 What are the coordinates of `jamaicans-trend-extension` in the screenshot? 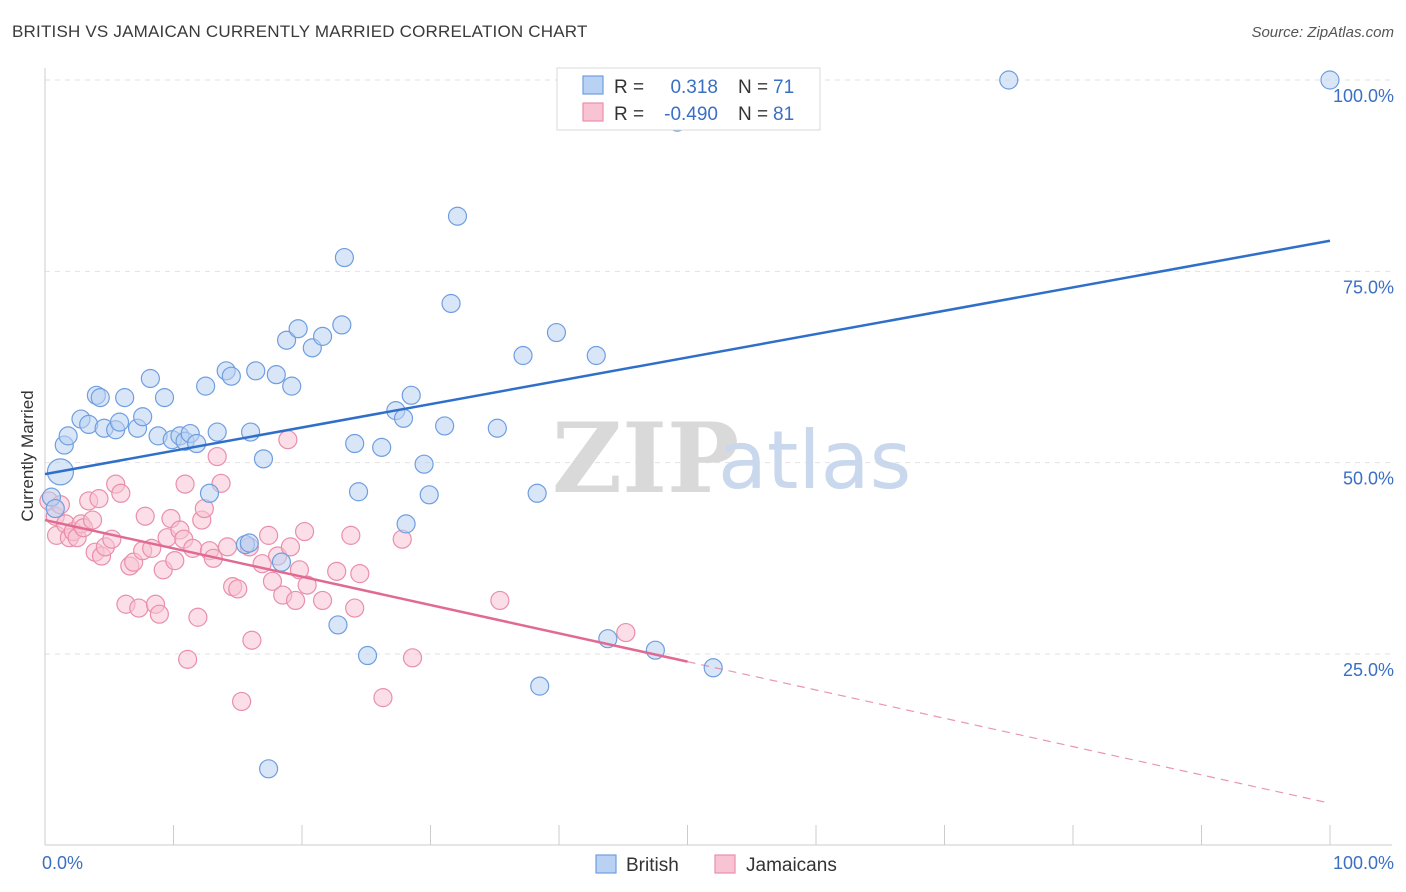 It's located at (1009, 732).